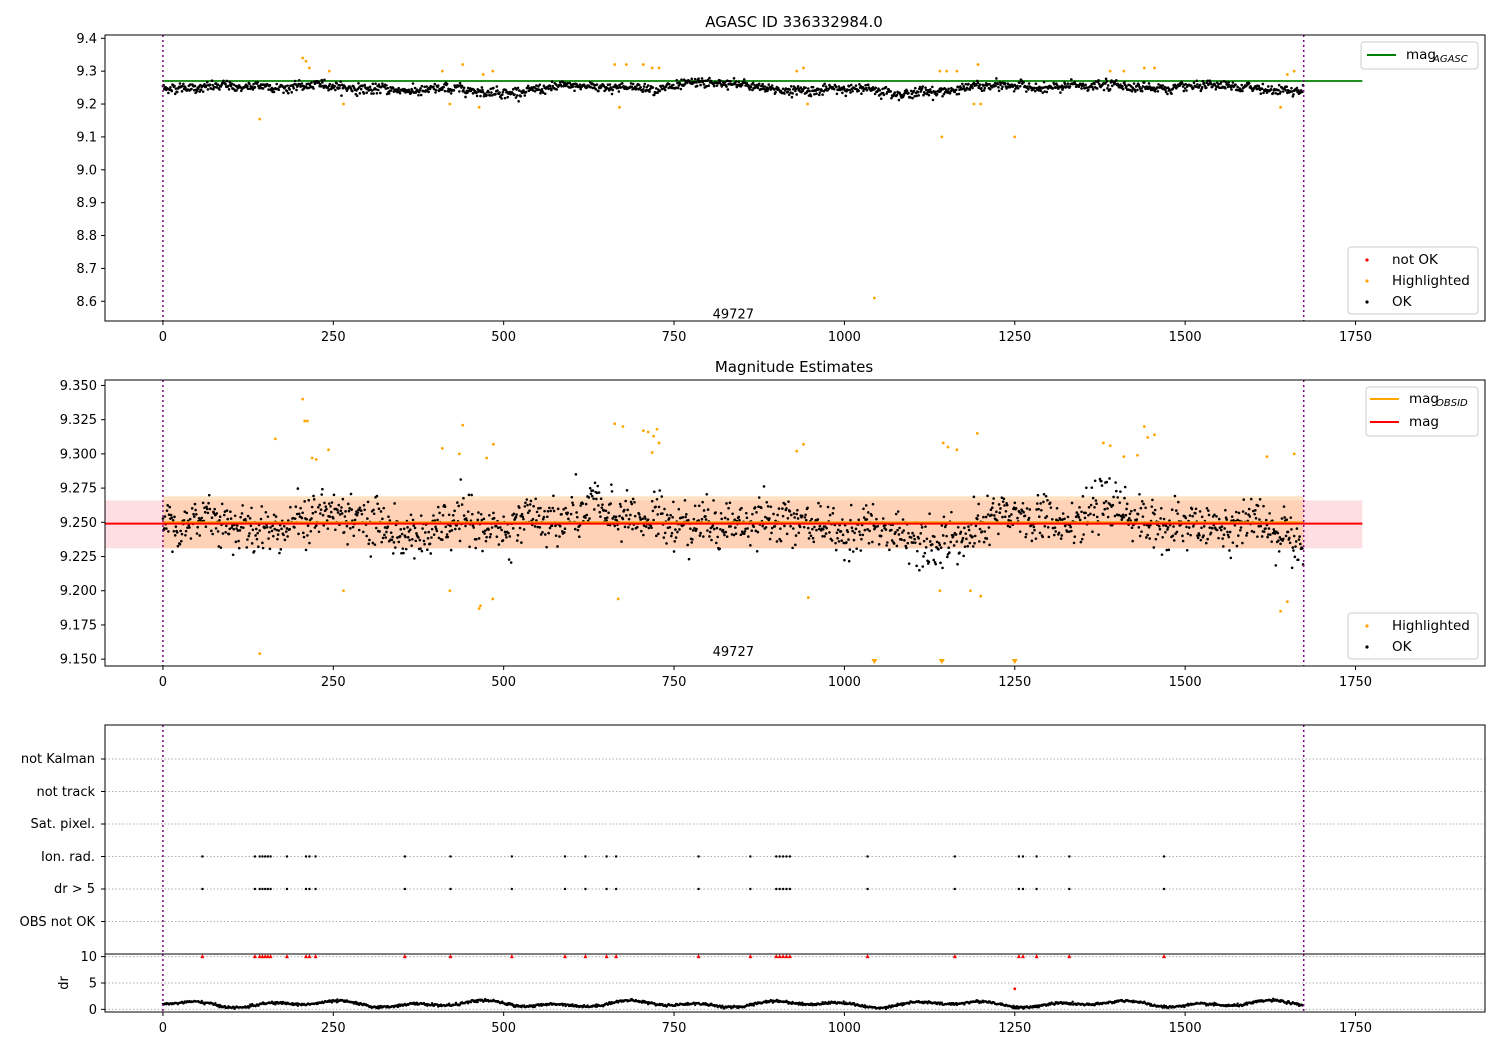  What do you see at coordinates (78, 625) in the screenshot?
I see `estimates-ytick-label: 9.175` at bounding box center [78, 625].